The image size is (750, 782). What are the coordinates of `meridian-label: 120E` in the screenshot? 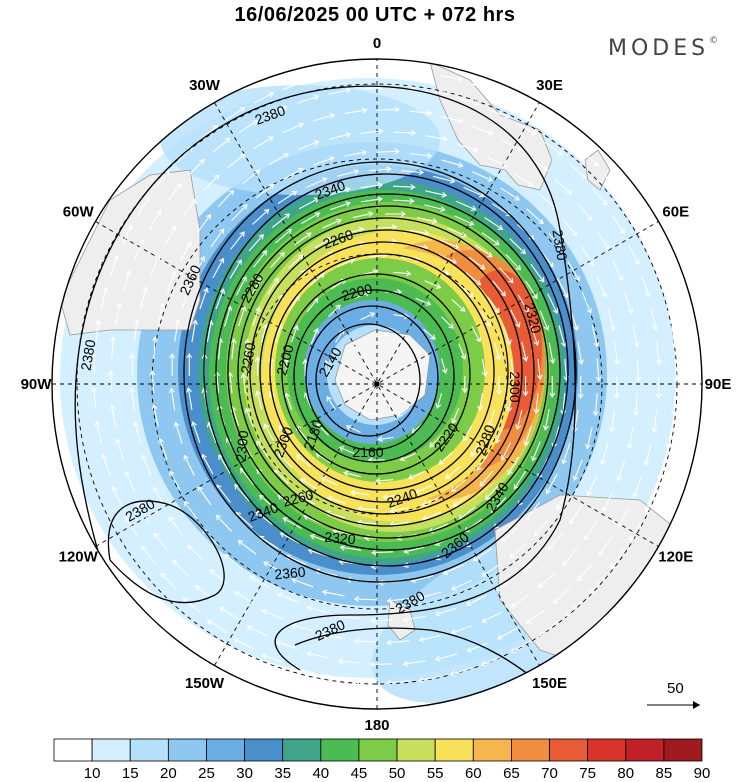 It's located at (675, 557).